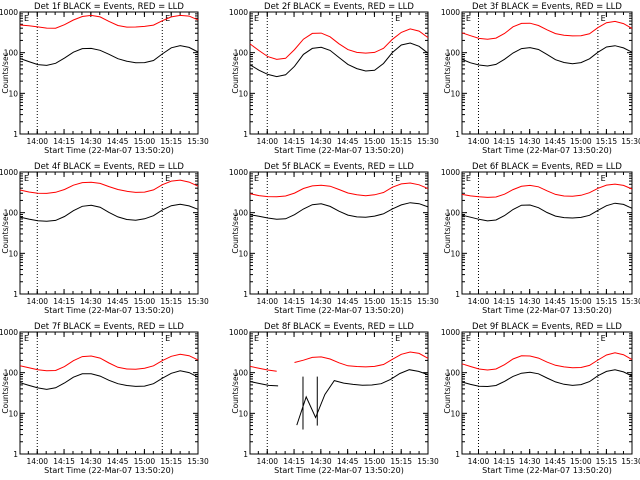  Describe the element at coordinates (339, 7) in the screenshot. I see `panel-title: Det 2f BLACK = Events, RED = LLD` at that location.